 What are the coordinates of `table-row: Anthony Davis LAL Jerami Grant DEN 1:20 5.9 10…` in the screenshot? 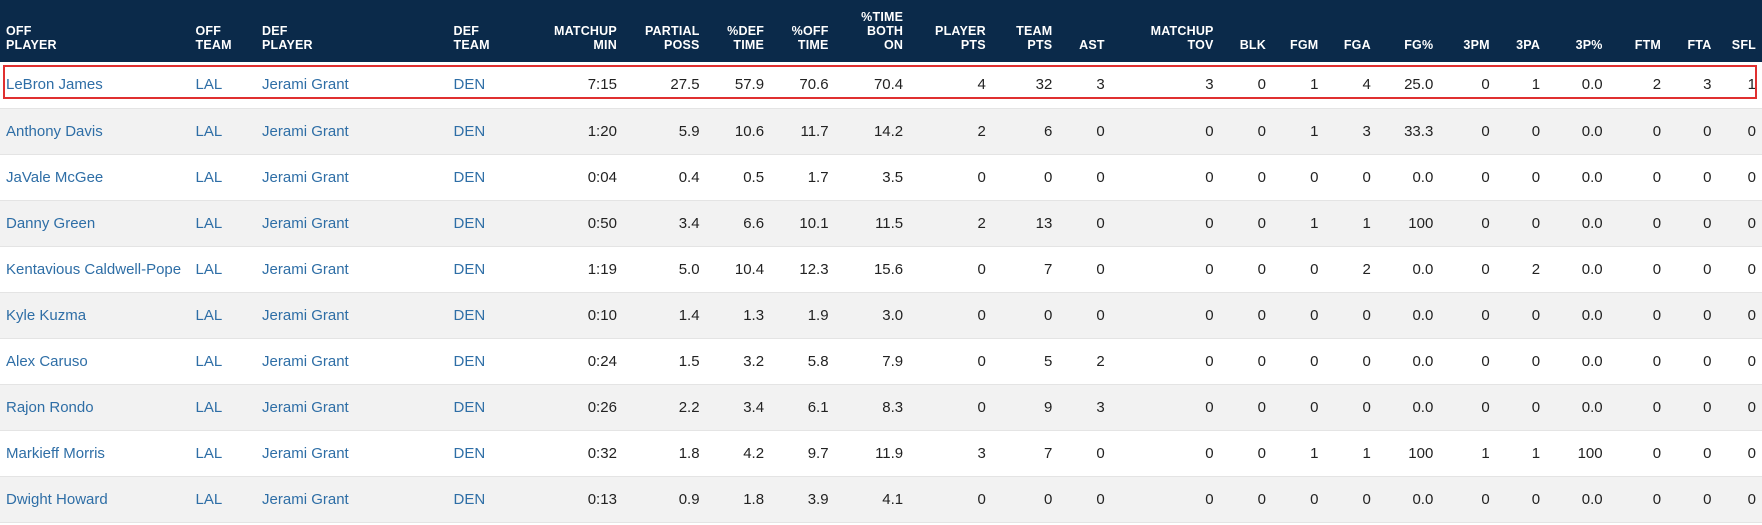 It's located at (881, 131).